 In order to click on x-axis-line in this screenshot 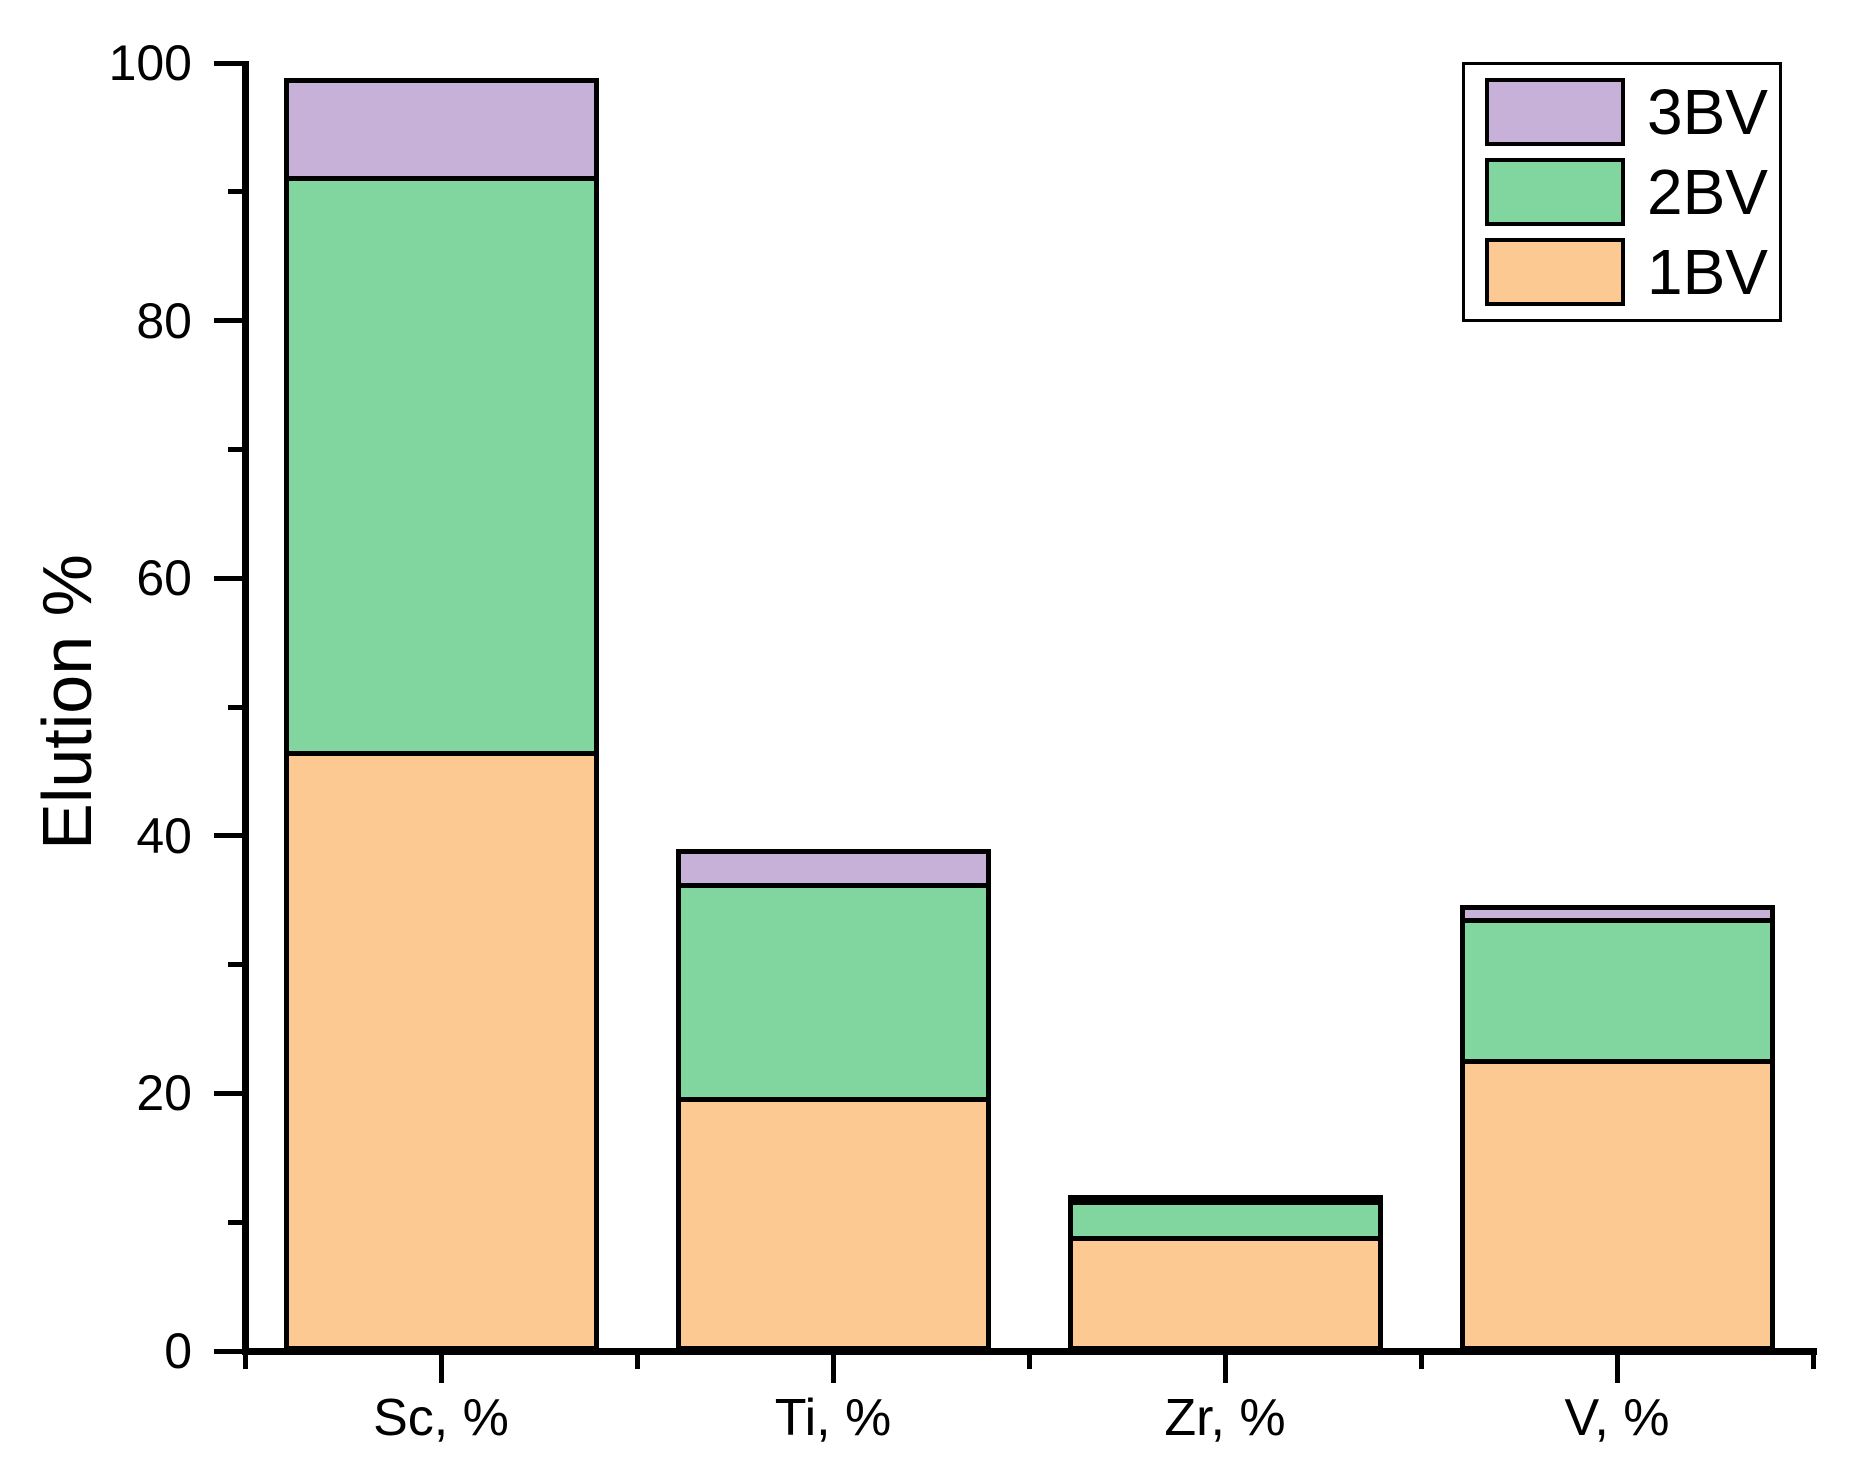, I will do `click(1029, 1351)`.